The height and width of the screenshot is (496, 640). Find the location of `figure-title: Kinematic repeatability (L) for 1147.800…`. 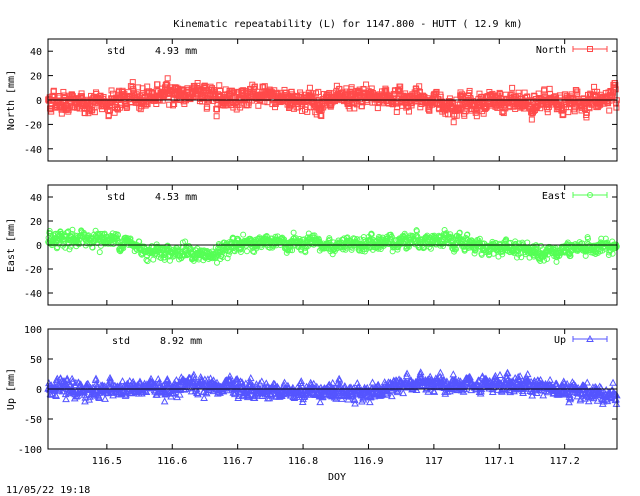

figure-title: Kinematic repeatability (L) for 1147.800… is located at coordinates (347, 24).